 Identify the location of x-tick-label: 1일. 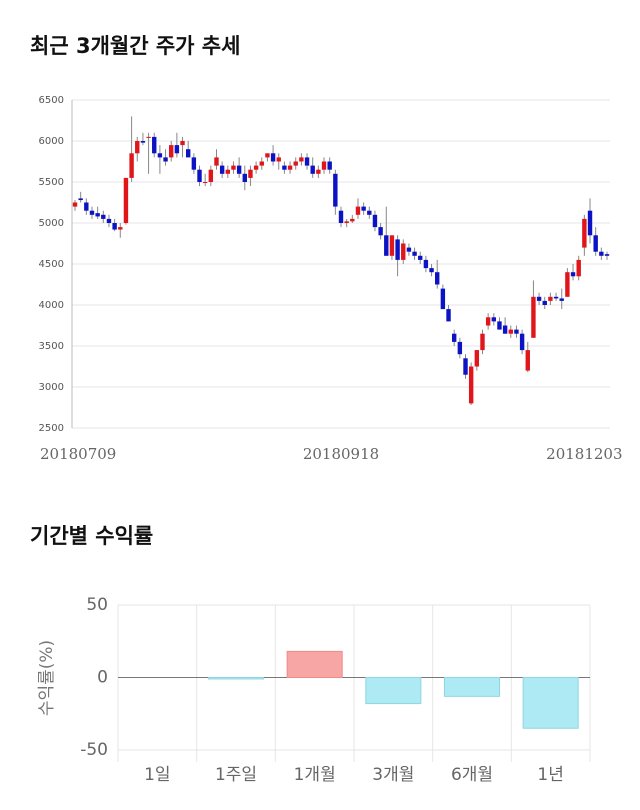
(157, 775).